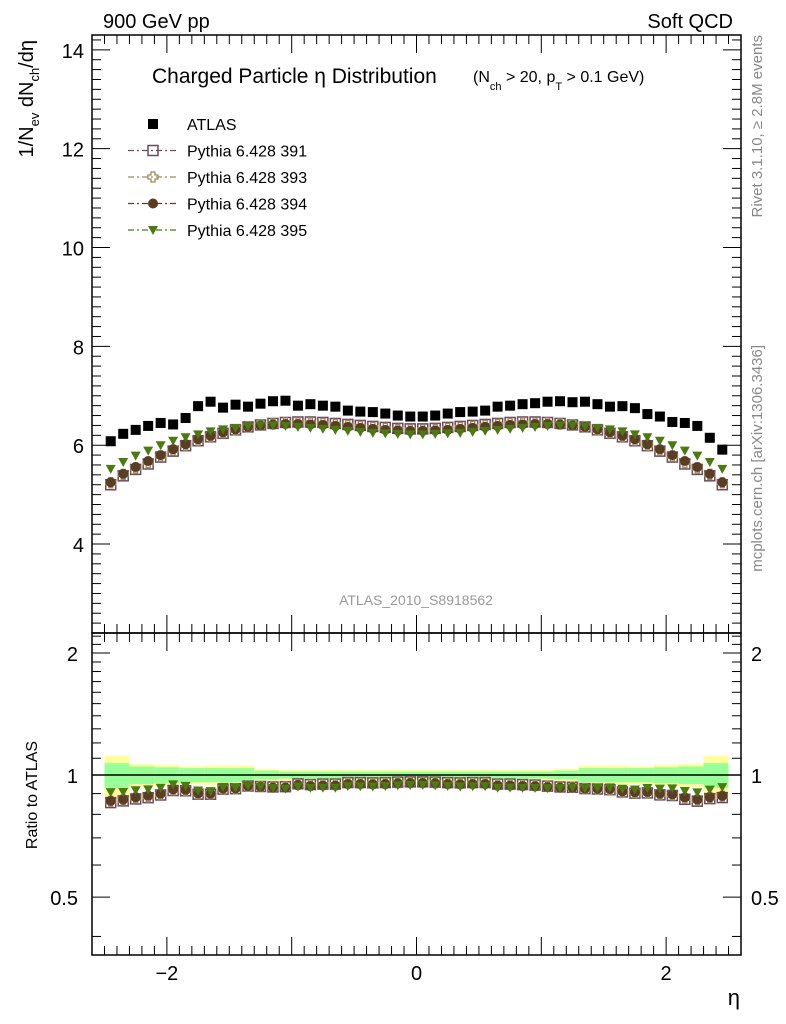 The width and height of the screenshot is (786, 1024). What do you see at coordinates (78, 447) in the screenshot?
I see `y-tick-label: 6` at bounding box center [78, 447].